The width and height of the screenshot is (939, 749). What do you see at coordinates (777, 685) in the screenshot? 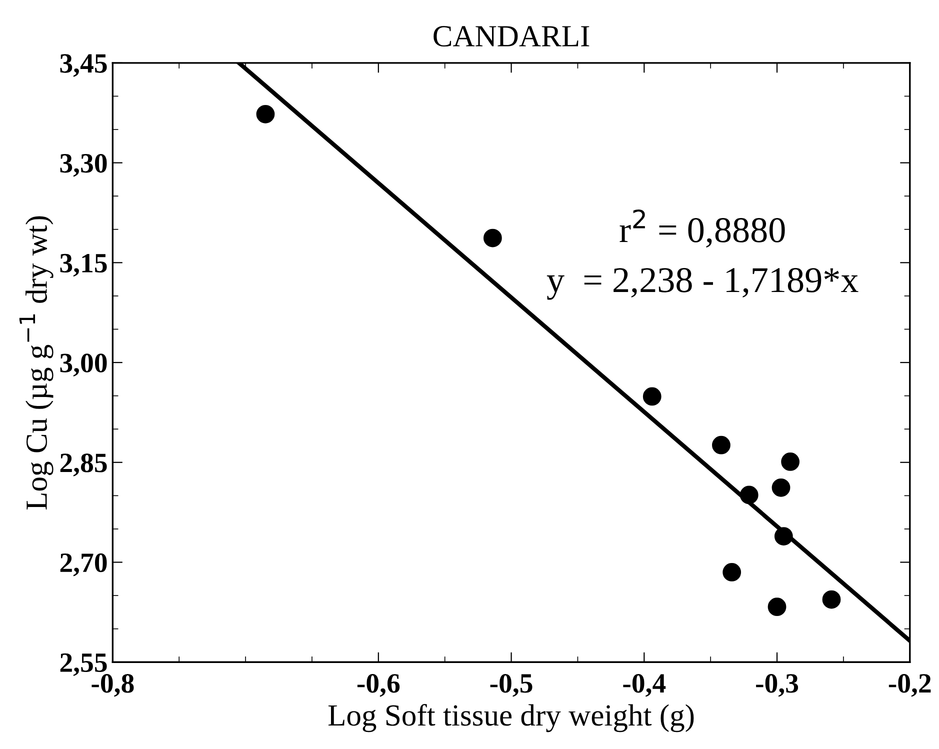
I see `x-tick-label: -0,3` at bounding box center [777, 685].